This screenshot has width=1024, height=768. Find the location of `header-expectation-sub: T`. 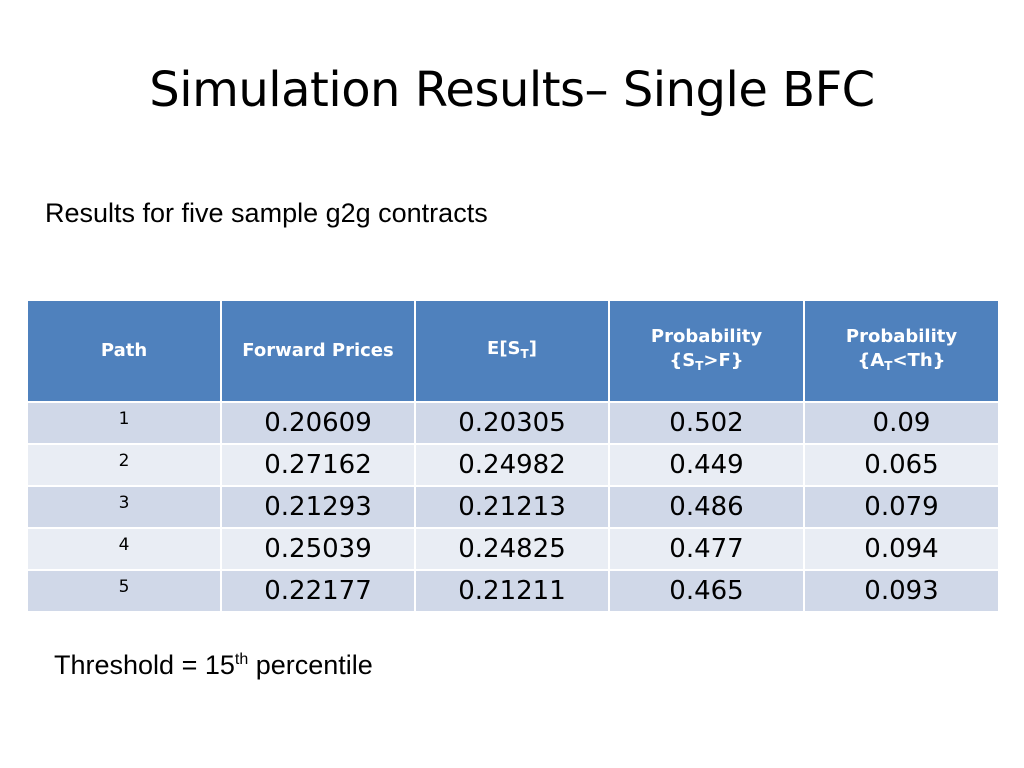

header-expectation-sub: T is located at coordinates (524, 353).